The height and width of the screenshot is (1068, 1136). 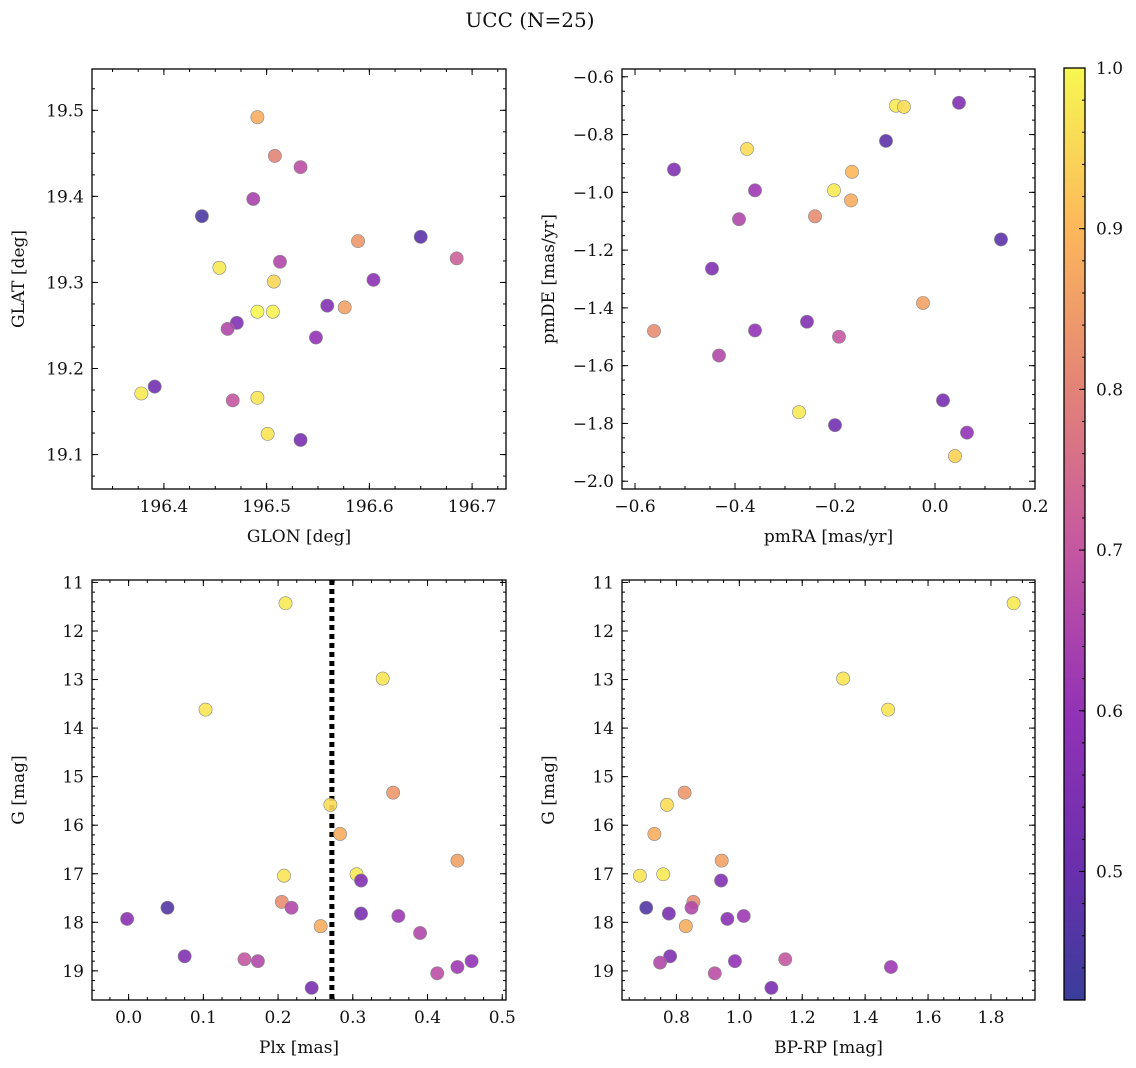 I want to click on plot-frame-glon-glat, so click(x=299, y=279).